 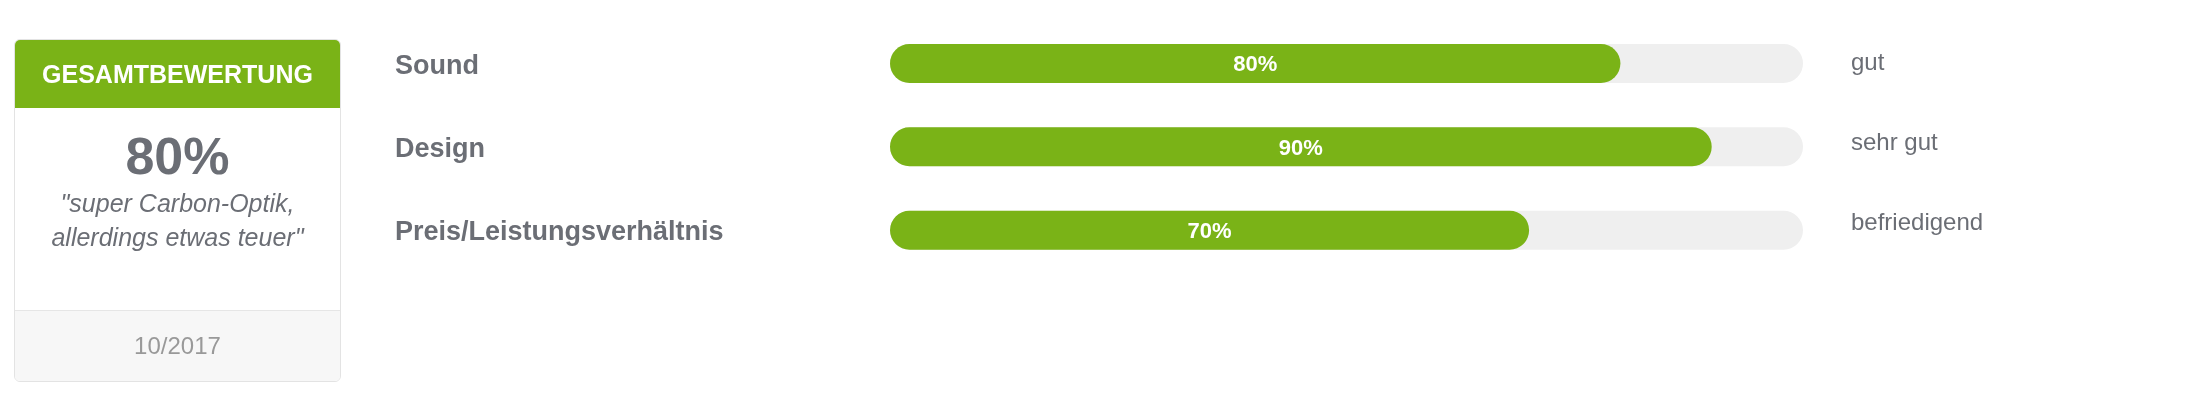 What do you see at coordinates (1209, 230) in the screenshot?
I see `data-label: 70%` at bounding box center [1209, 230].